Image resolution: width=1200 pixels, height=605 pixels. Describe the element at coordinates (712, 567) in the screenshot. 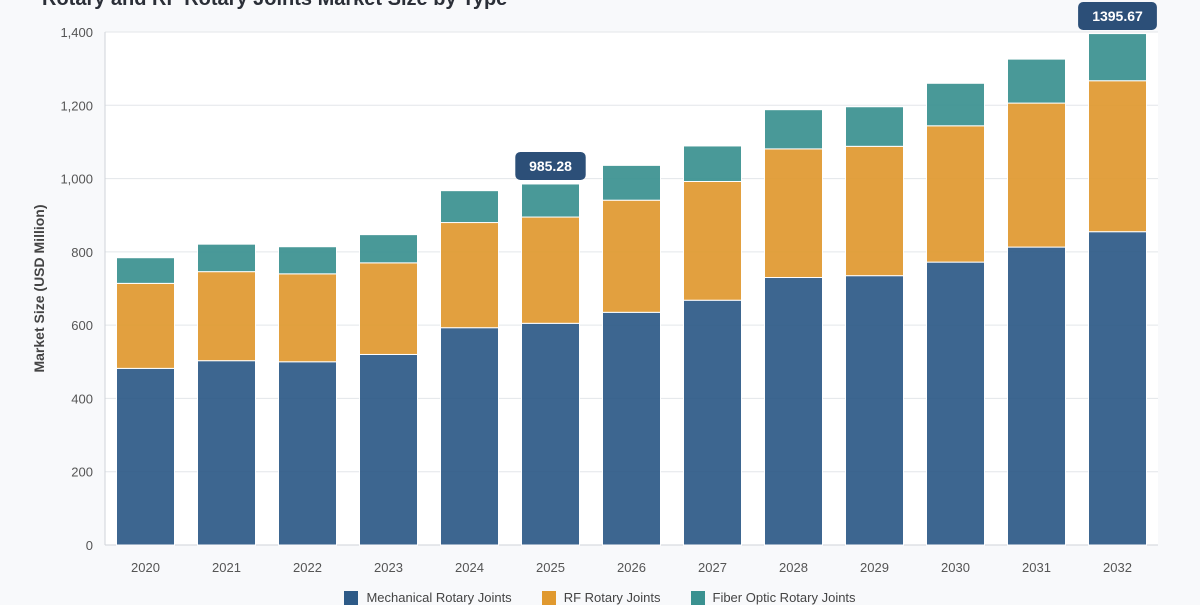

I see `x-tick-label: 2027` at that location.